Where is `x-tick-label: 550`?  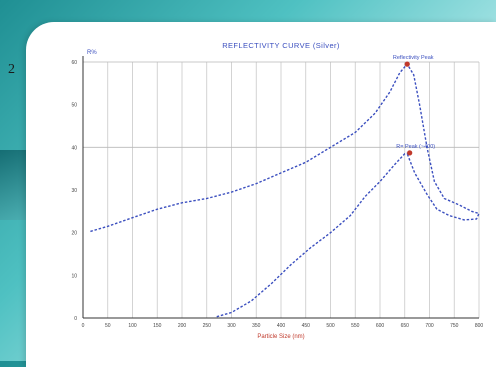
x-tick-label: 550 is located at coordinates (355, 326).